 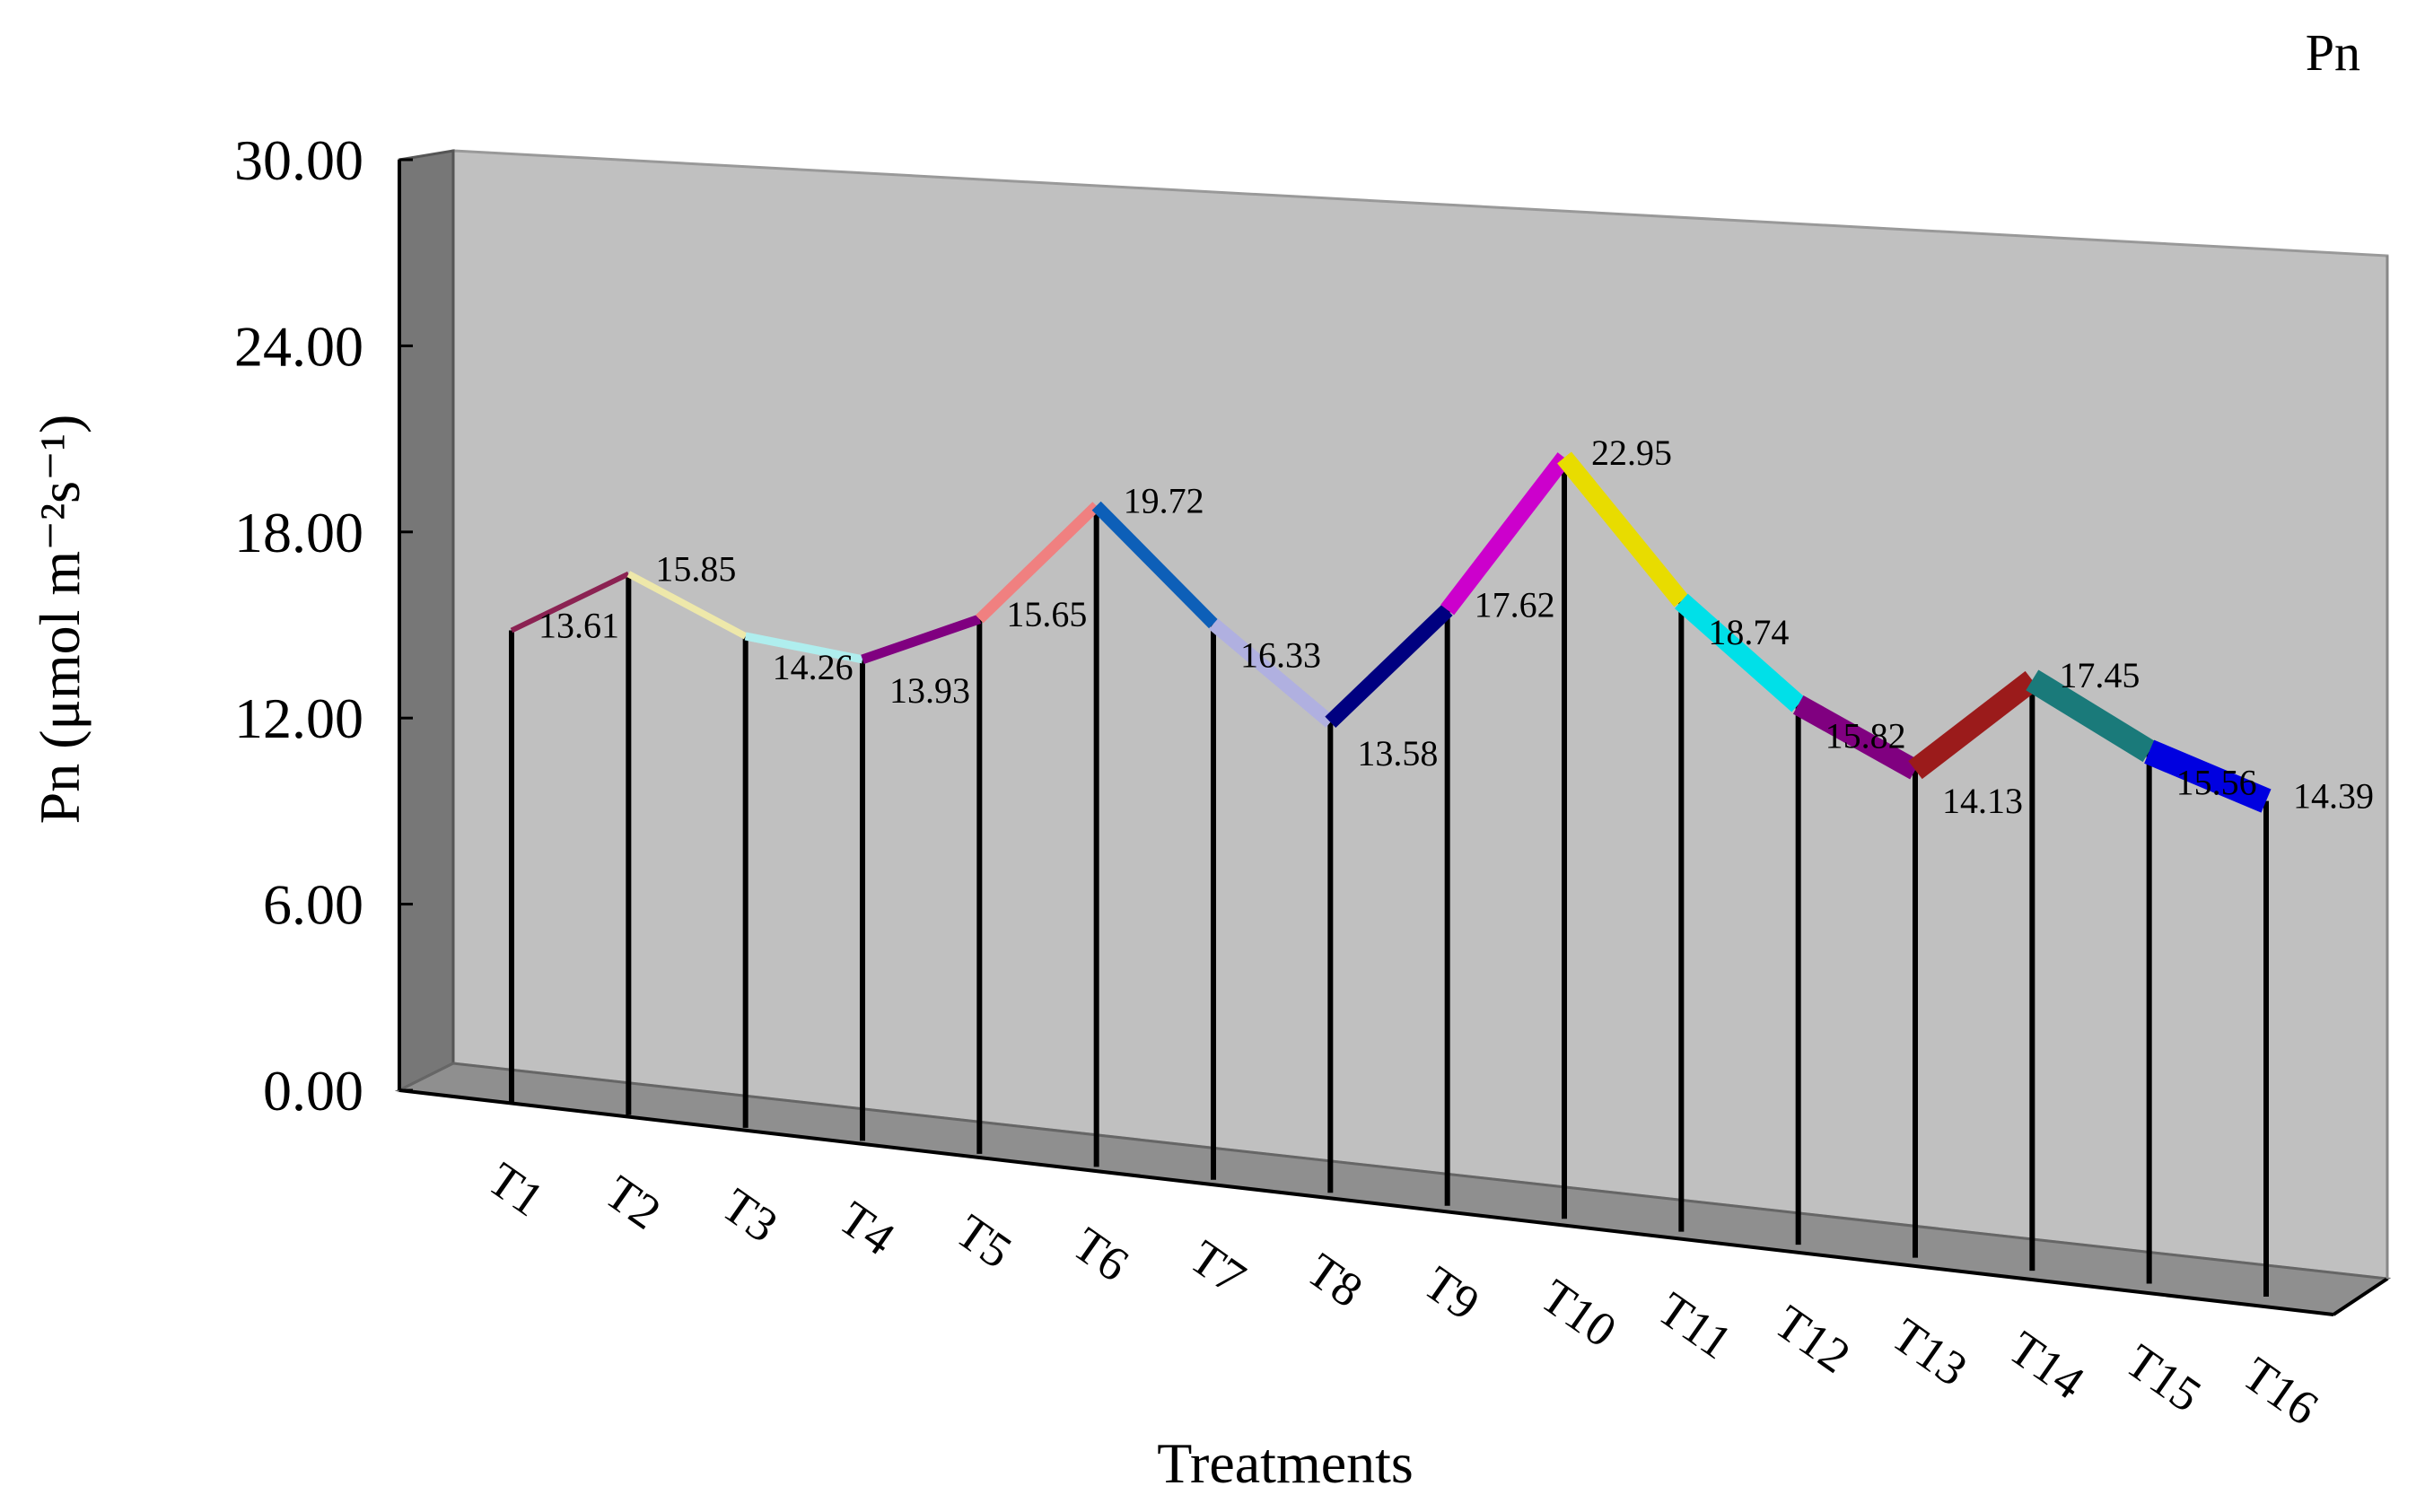 What do you see at coordinates (2360, 1296) in the screenshot?
I see `right-floor-edge` at bounding box center [2360, 1296].